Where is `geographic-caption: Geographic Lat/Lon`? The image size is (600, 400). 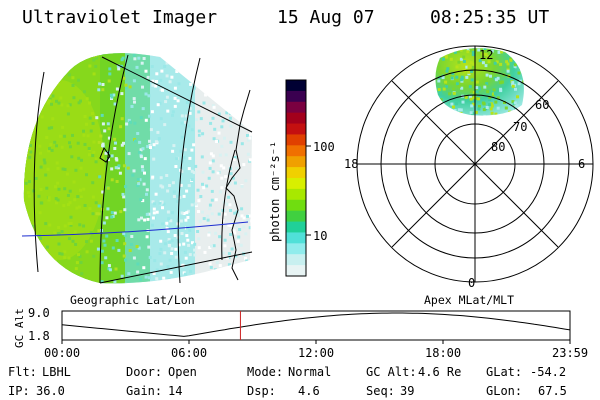
geographic-caption: Geographic Lat/Lon is located at coordinates (132, 300).